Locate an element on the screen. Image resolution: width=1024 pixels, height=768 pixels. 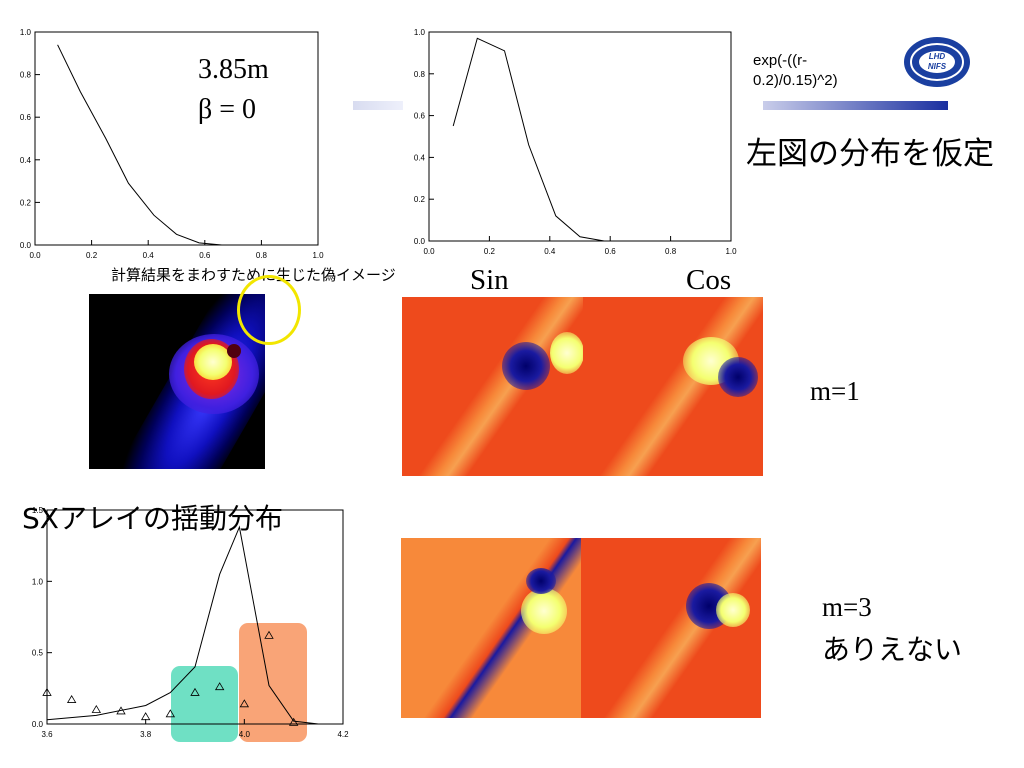
plot-sx-frame is located at coordinates (195, 617).